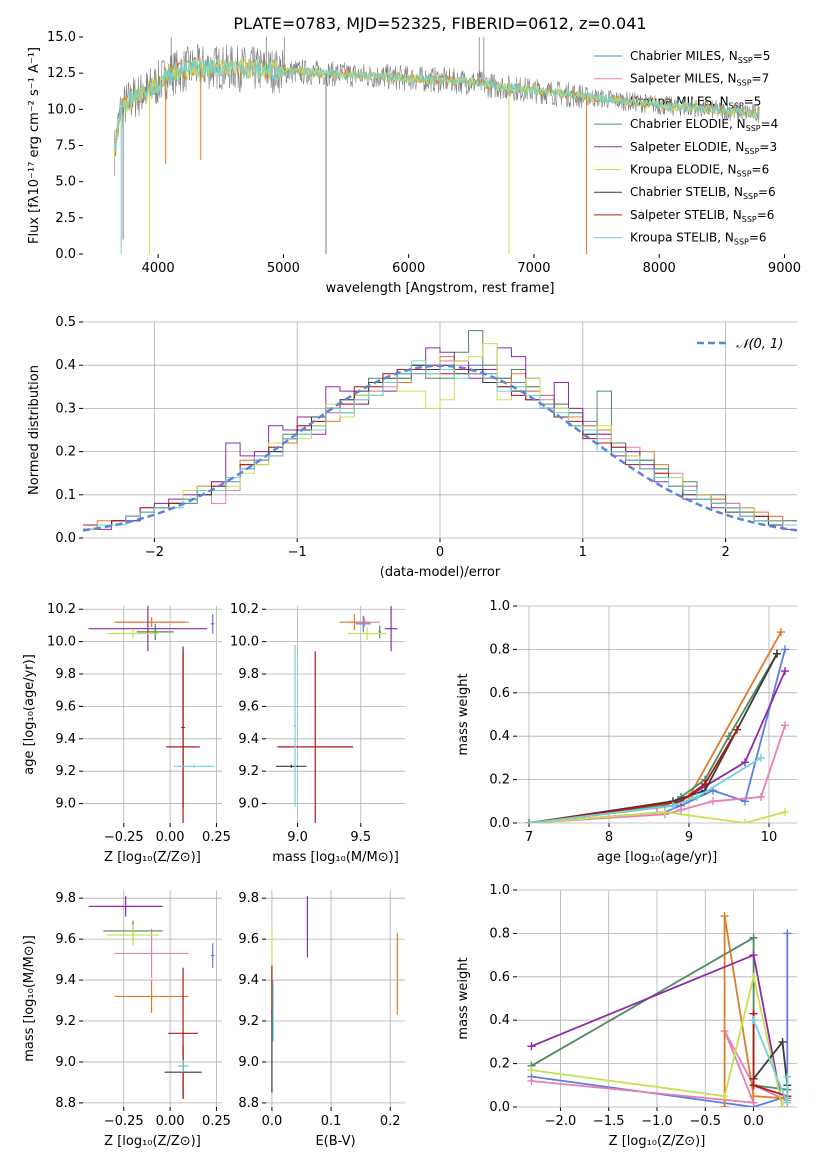  What do you see at coordinates (360, 837) in the screenshot?
I see `x-tick-label: 9.5` at bounding box center [360, 837].